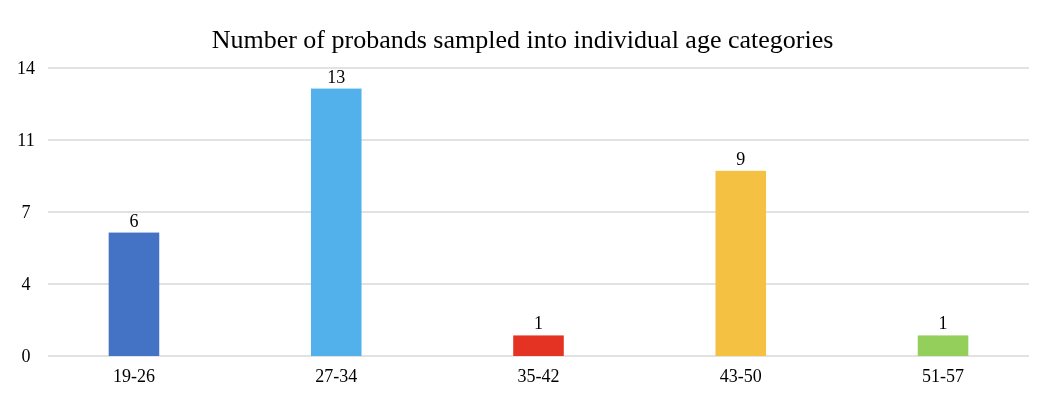  I want to click on x-tick-label: 19-26, so click(133, 376).